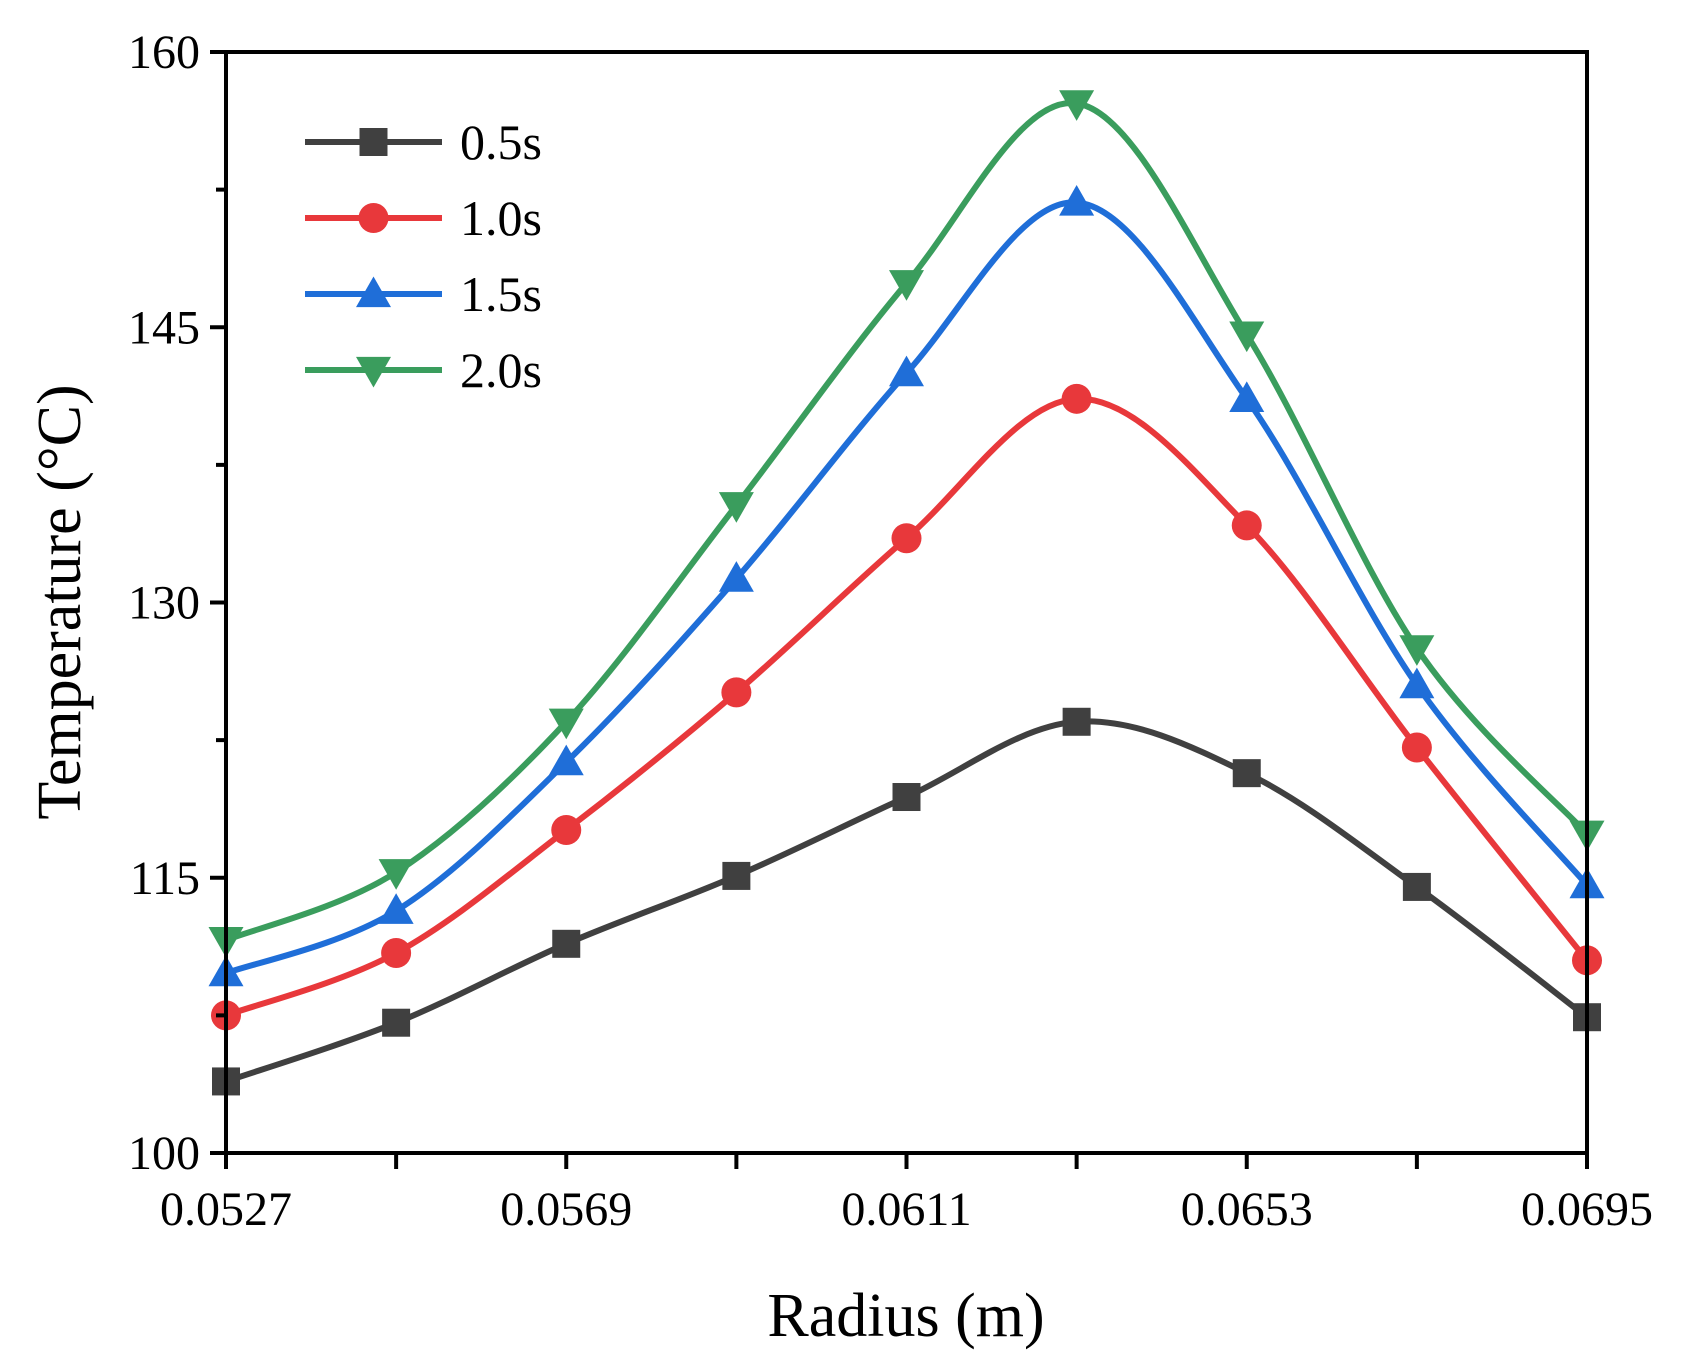 The image size is (1685, 1366). Describe the element at coordinates (1416, 886) in the screenshot. I see `data-point-0.5s-7` at that location.